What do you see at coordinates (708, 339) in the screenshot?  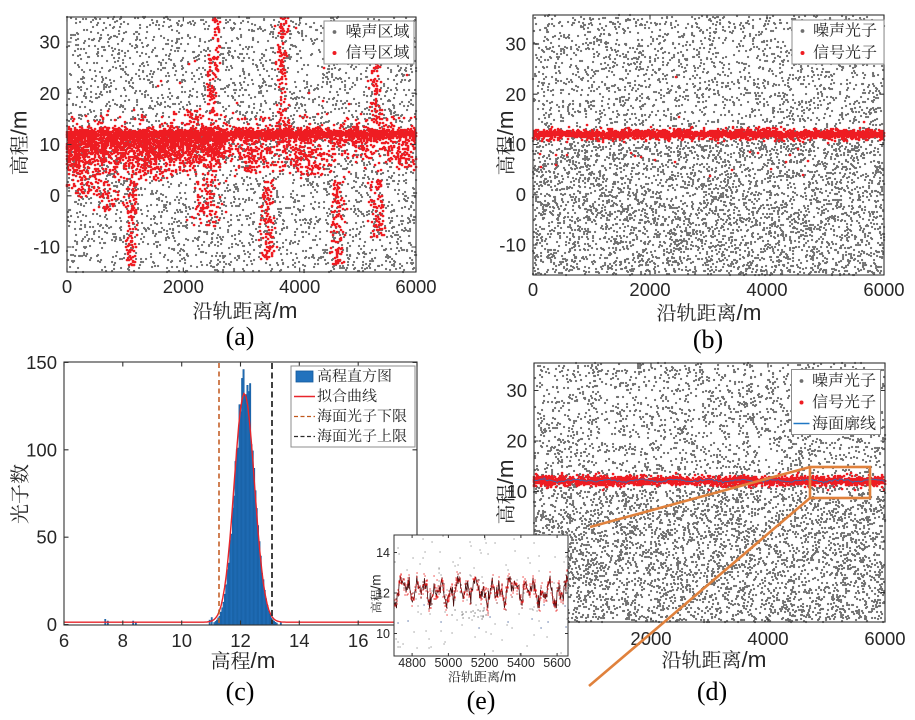 I see `svg-text: (b)` at bounding box center [708, 339].